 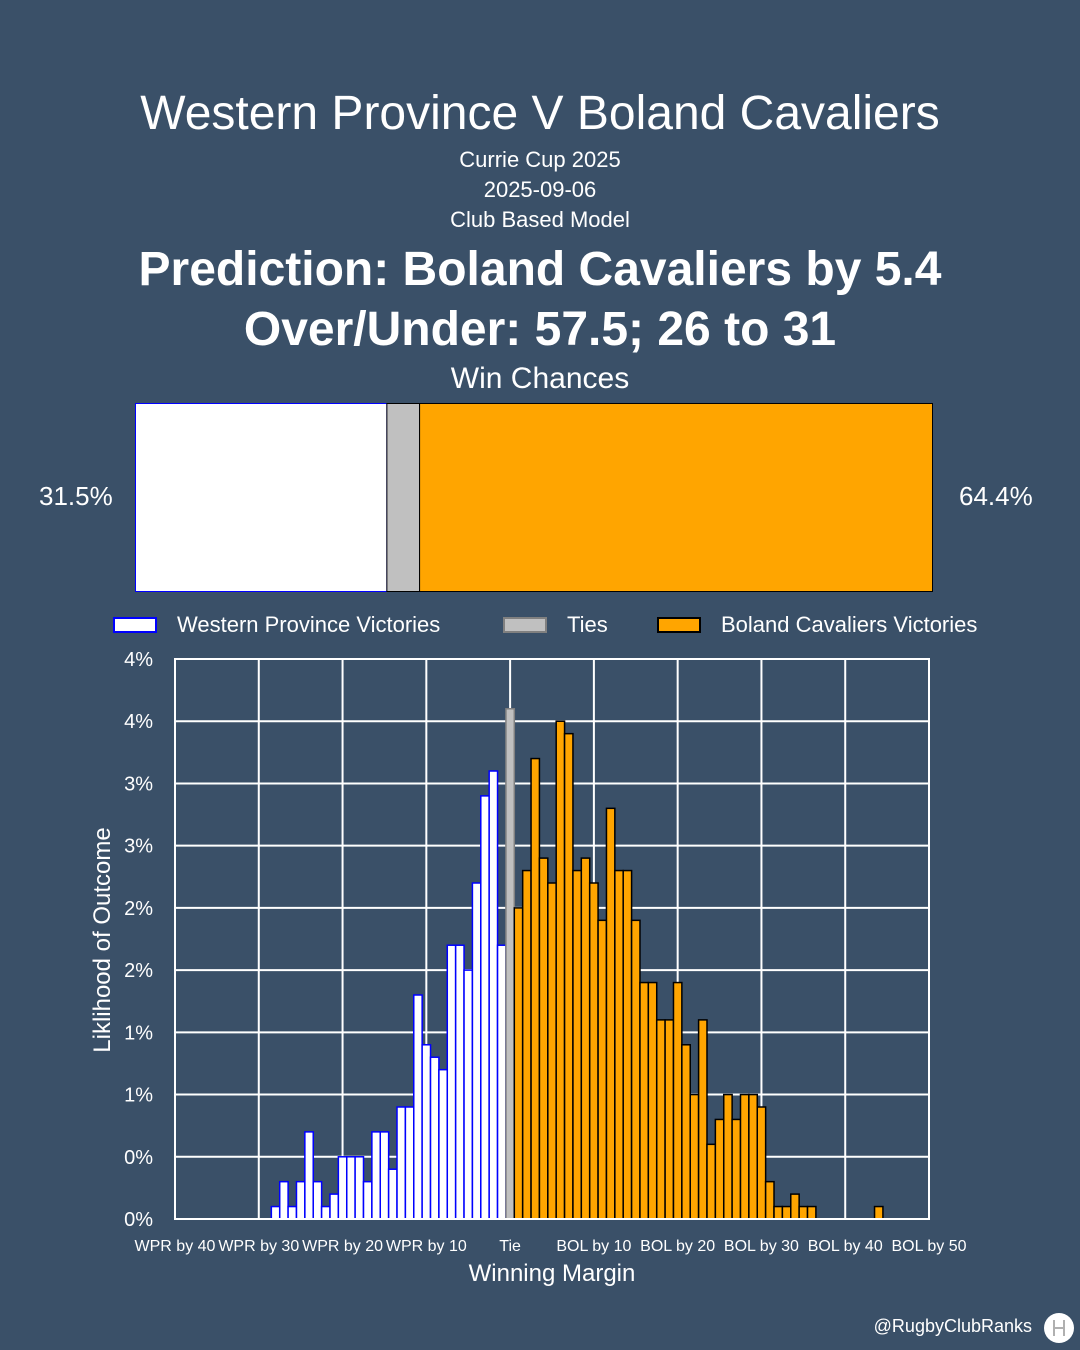 I want to click on legend-swatch-away, so click(x=679, y=625).